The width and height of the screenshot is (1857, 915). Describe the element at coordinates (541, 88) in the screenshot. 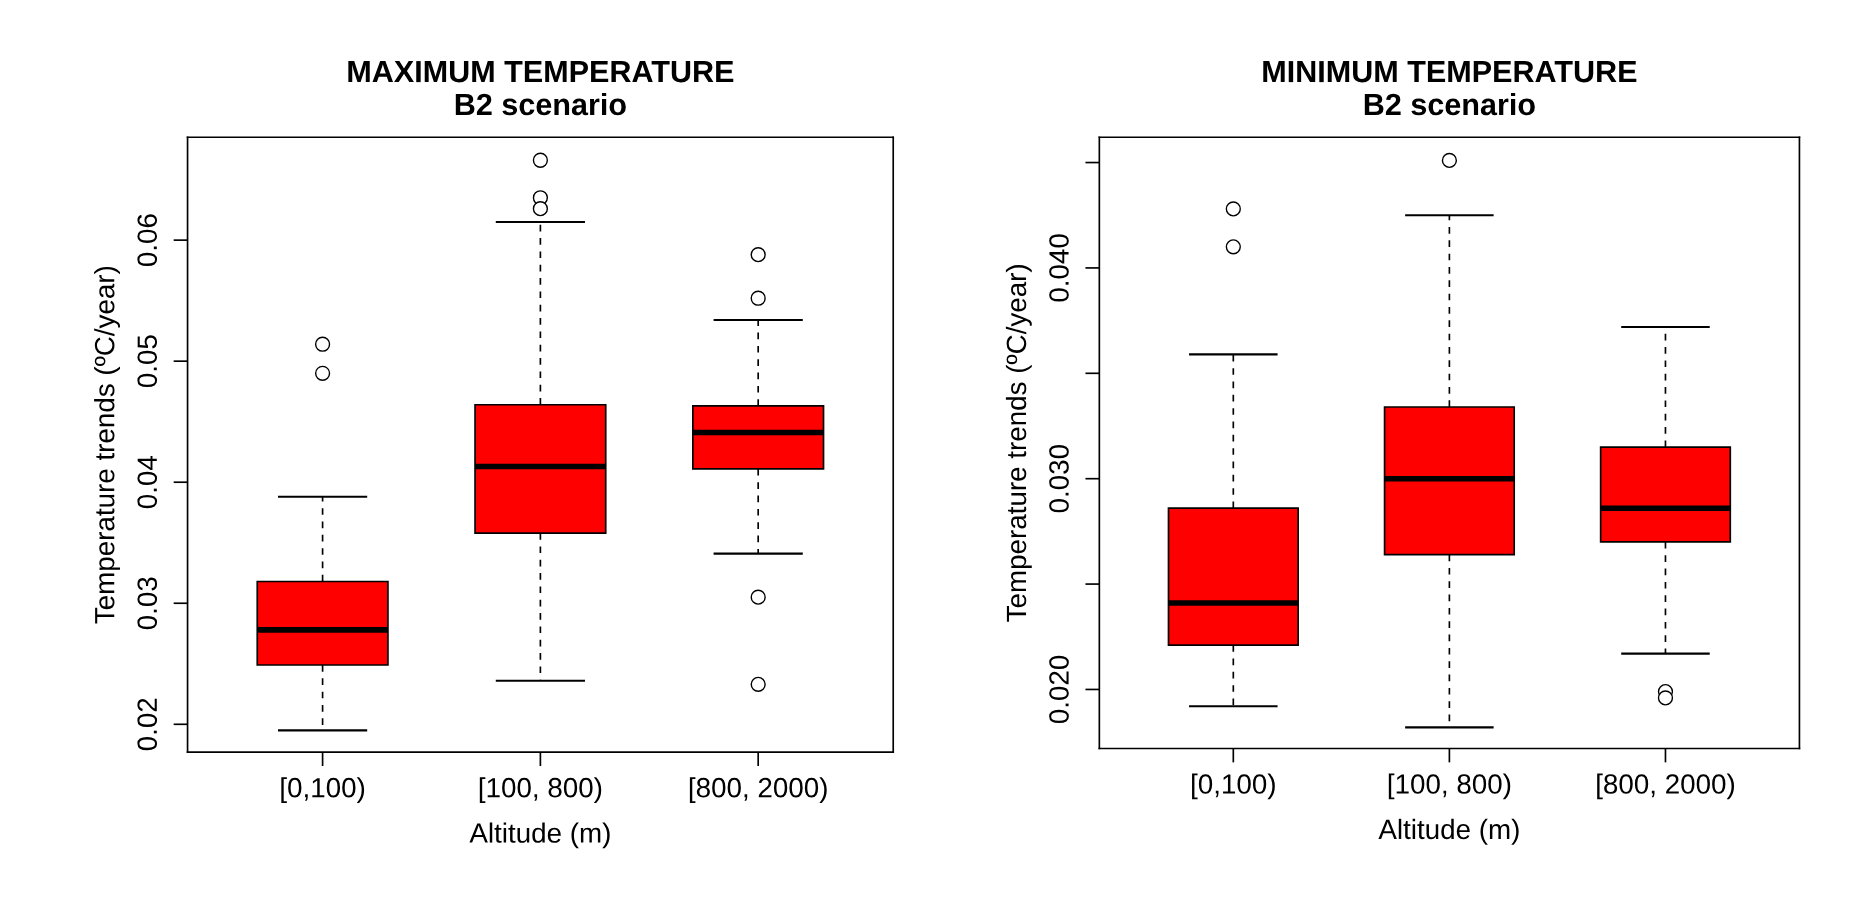

I see `chart-title: MAXIMUM TEMPERATURE B2 scenario` at that location.